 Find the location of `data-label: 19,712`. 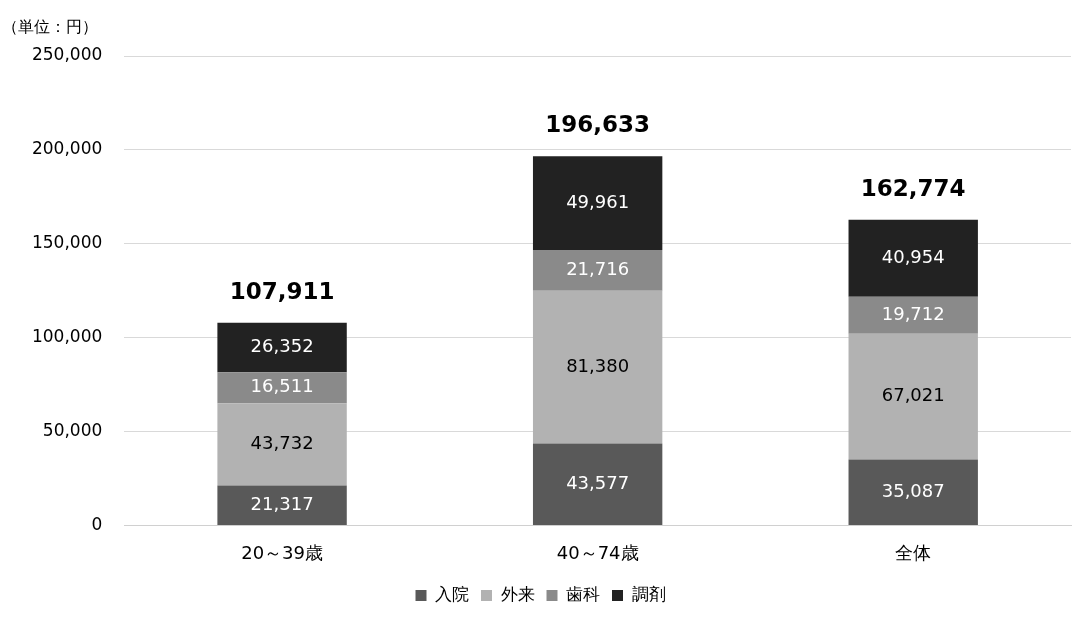

data-label: 19,712 is located at coordinates (913, 313).